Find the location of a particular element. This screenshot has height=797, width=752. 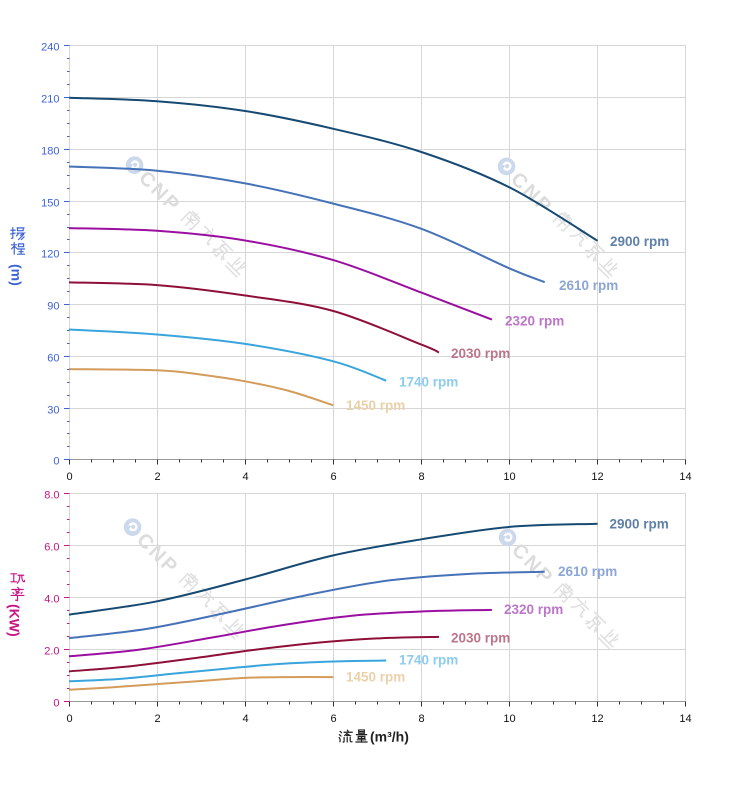

svg-text: 120 is located at coordinates (50, 254).